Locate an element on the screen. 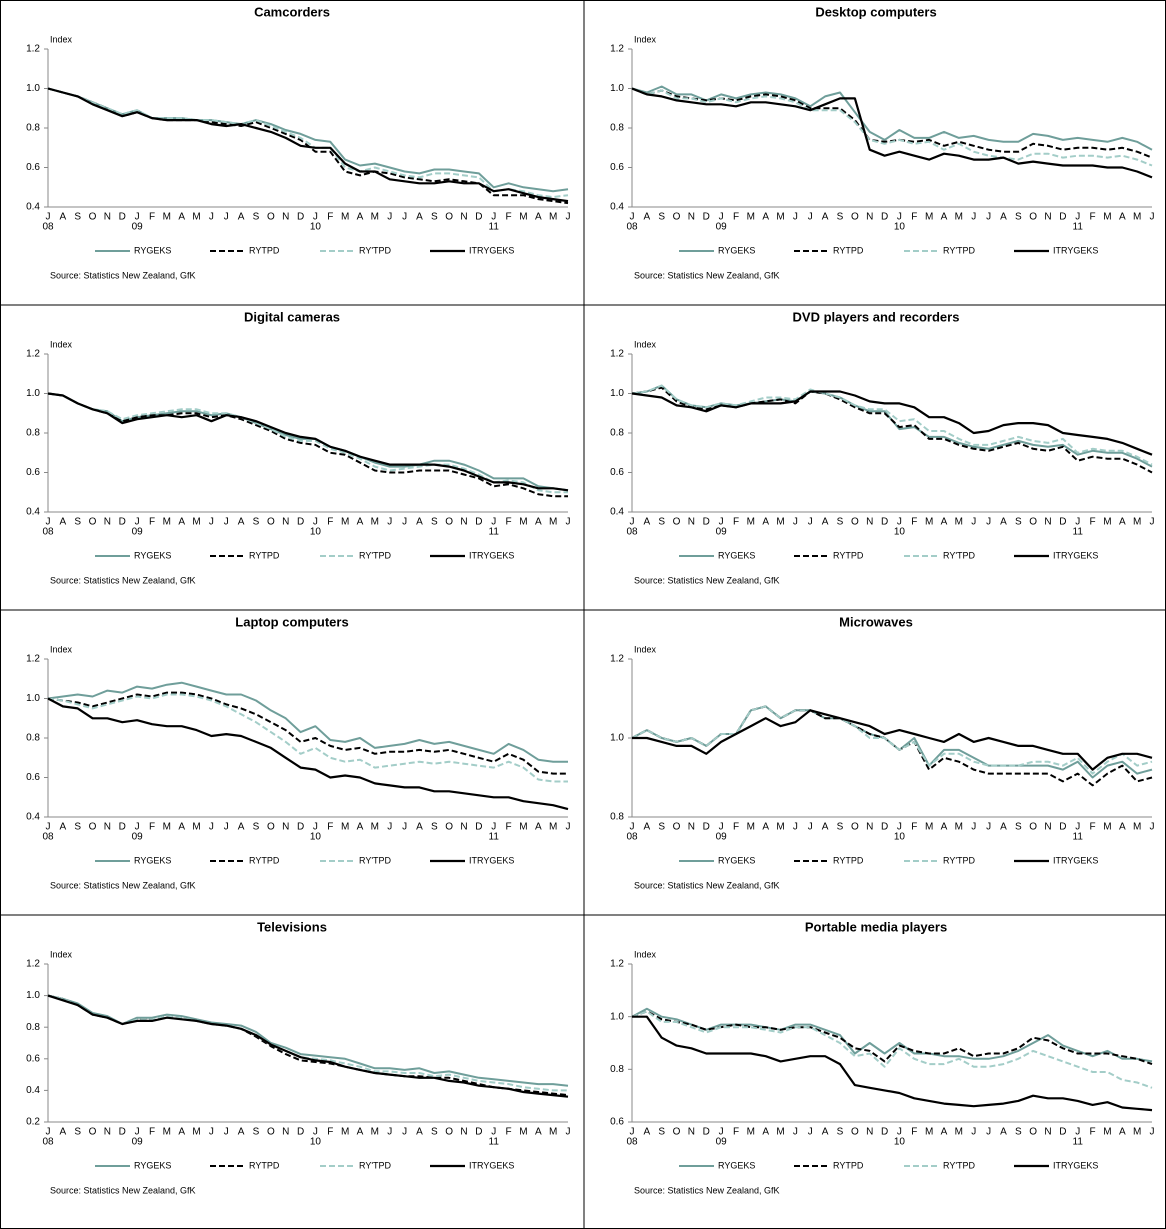  chart-title: Desktop computers is located at coordinates (875, 11).